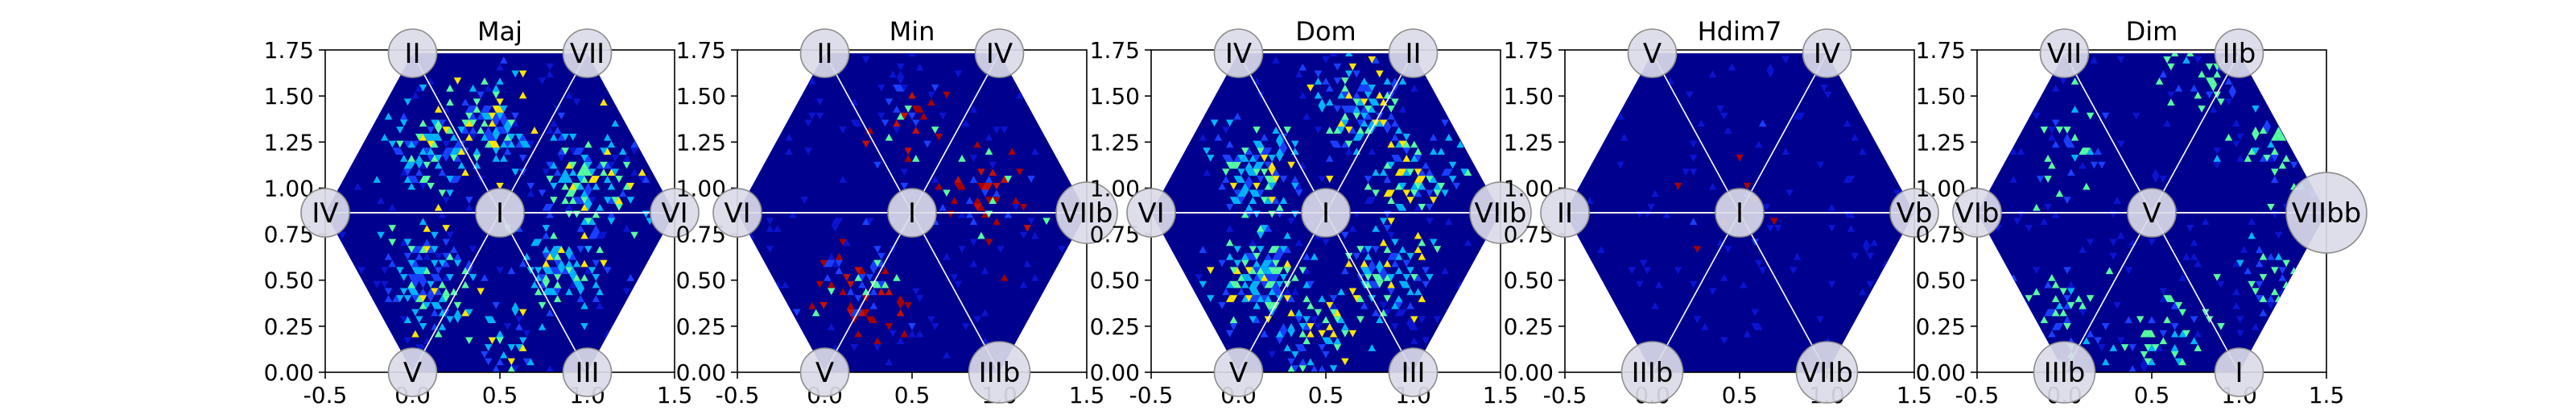  I want to click on node-label: IV, so click(1238, 54).